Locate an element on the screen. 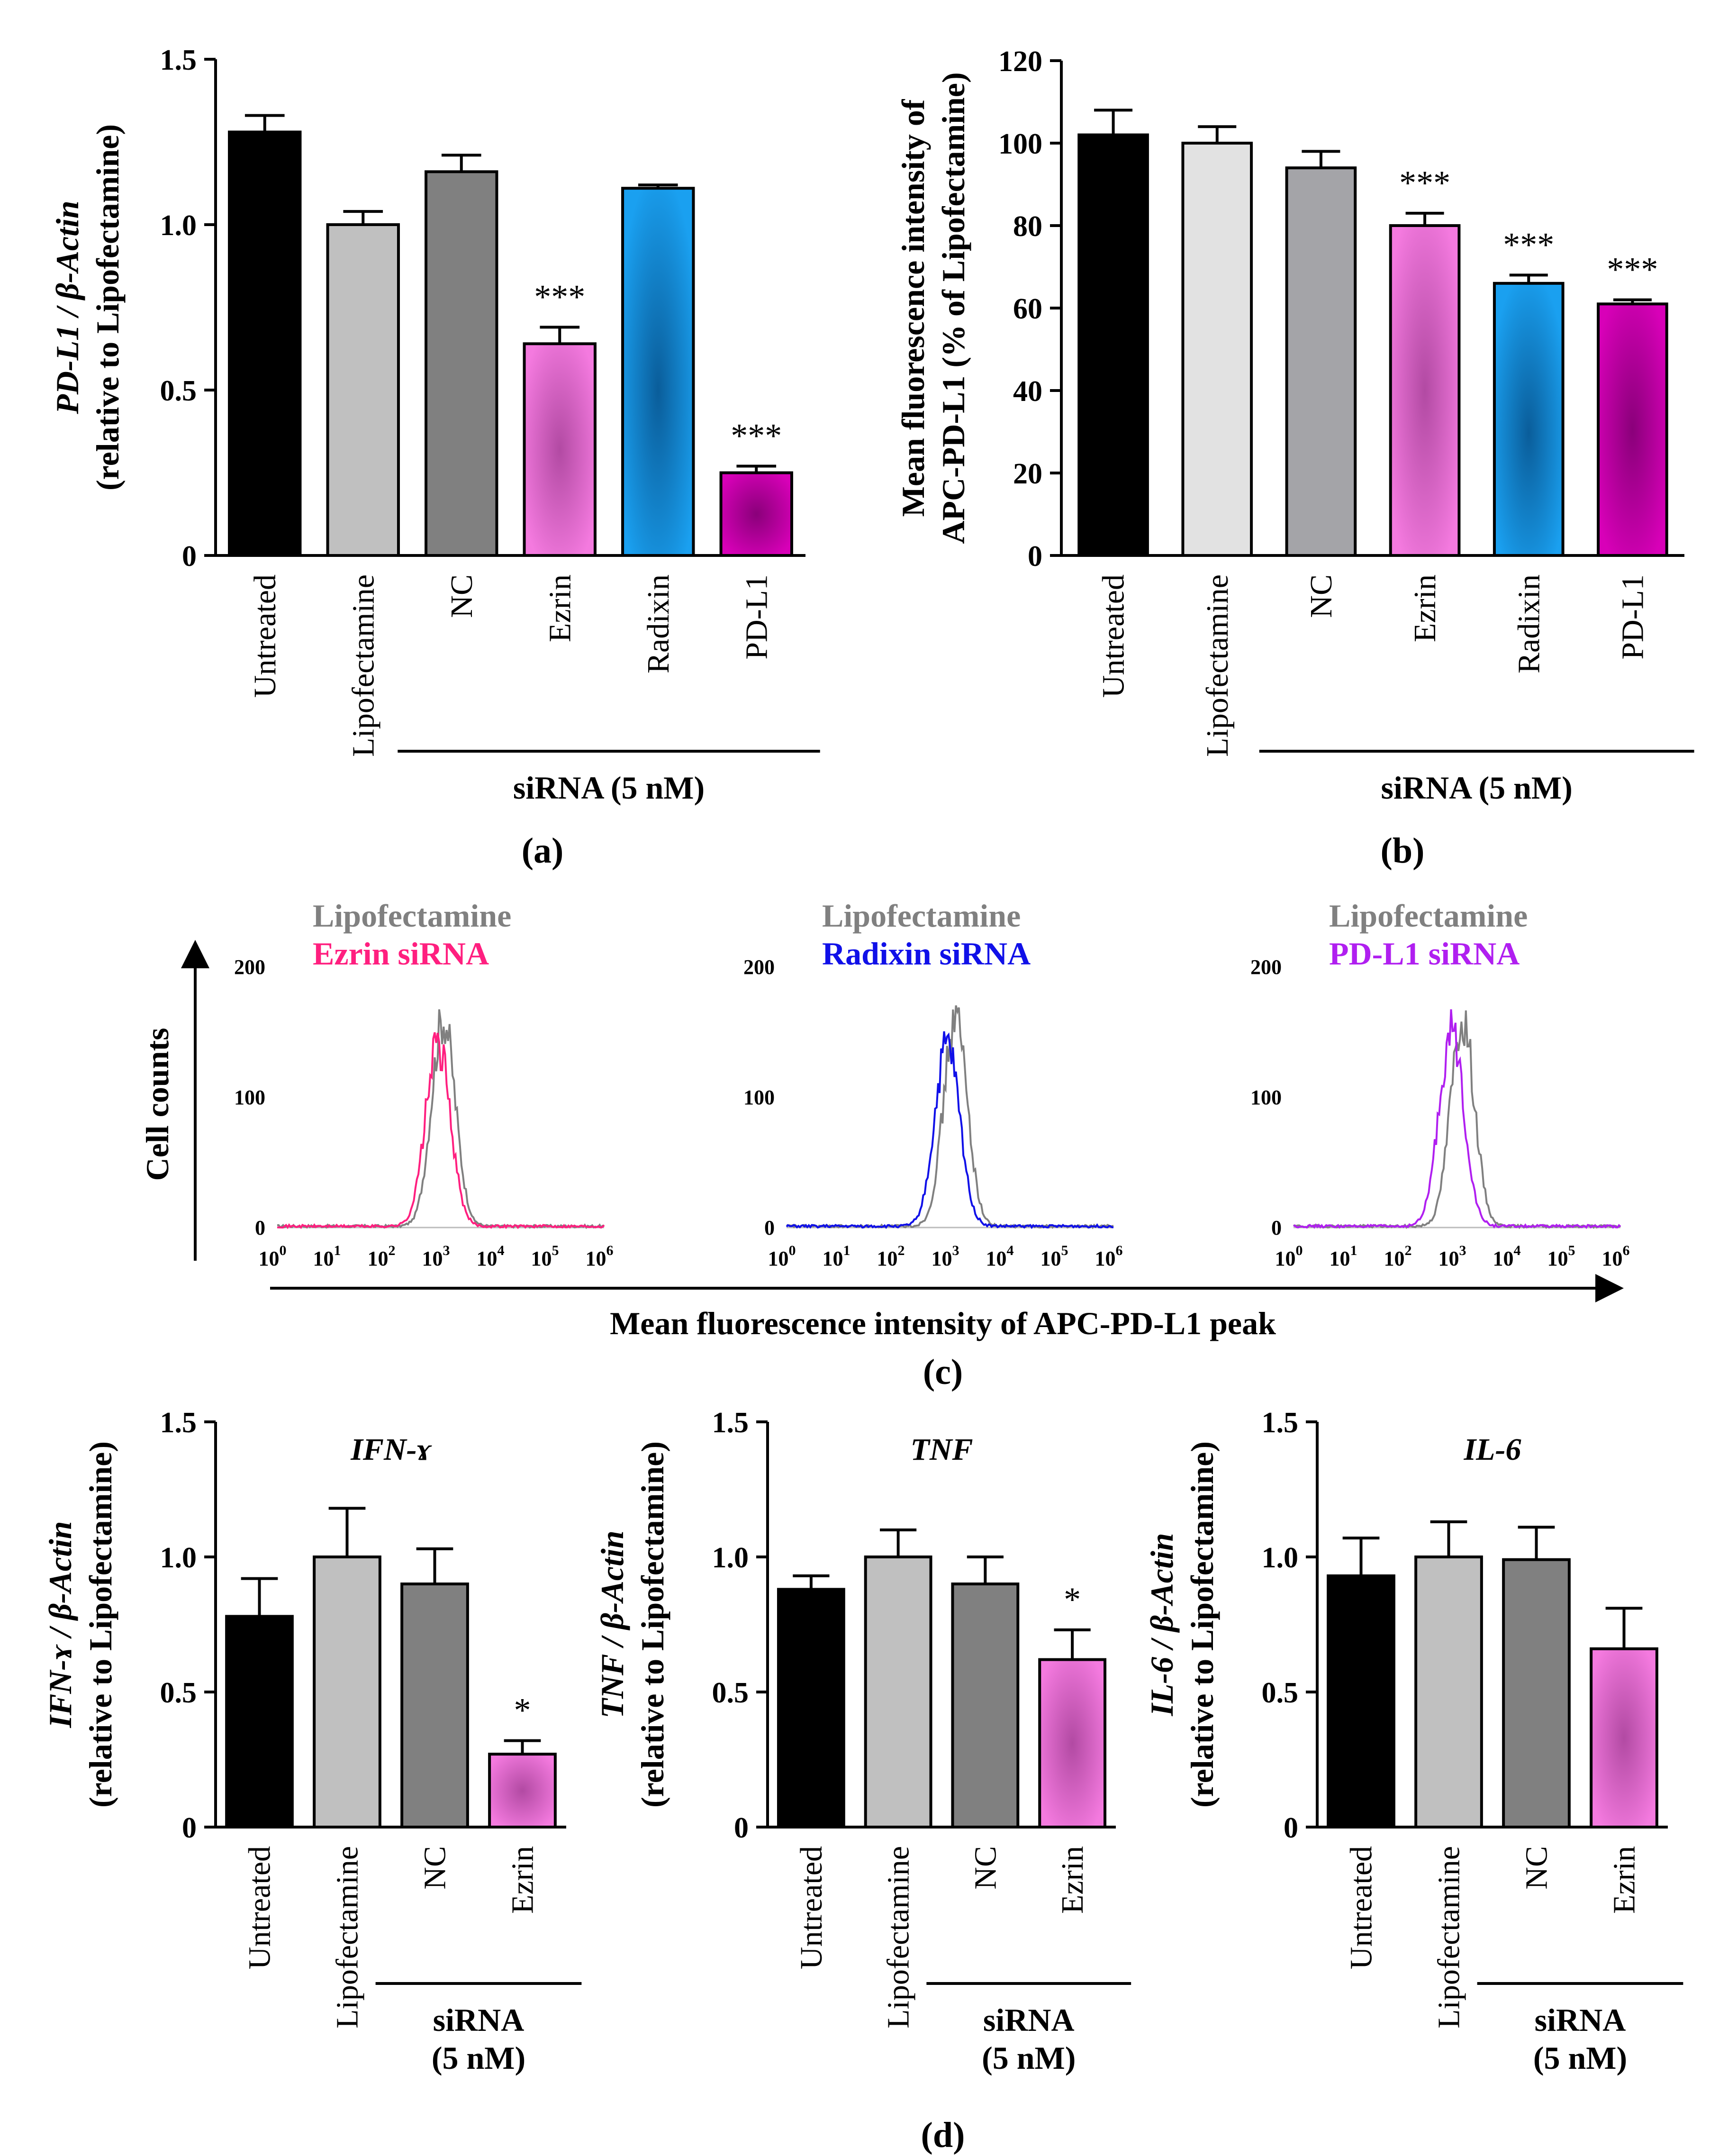  x-tick-exponent: 0 is located at coordinates (1299, 1250).